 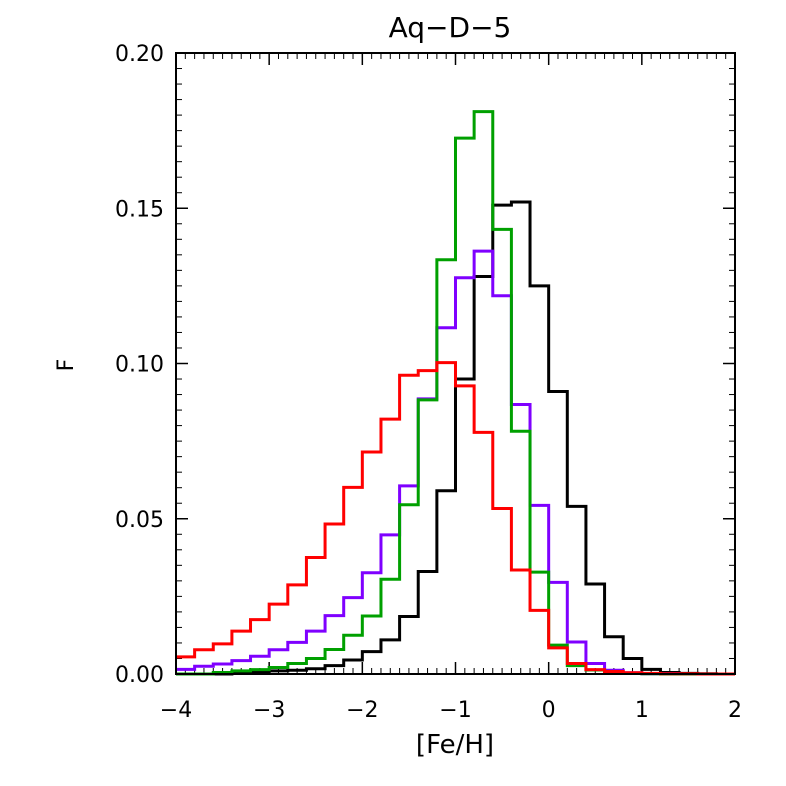 What do you see at coordinates (139, 675) in the screenshot?
I see `y-tick-label: 0.00` at bounding box center [139, 675].